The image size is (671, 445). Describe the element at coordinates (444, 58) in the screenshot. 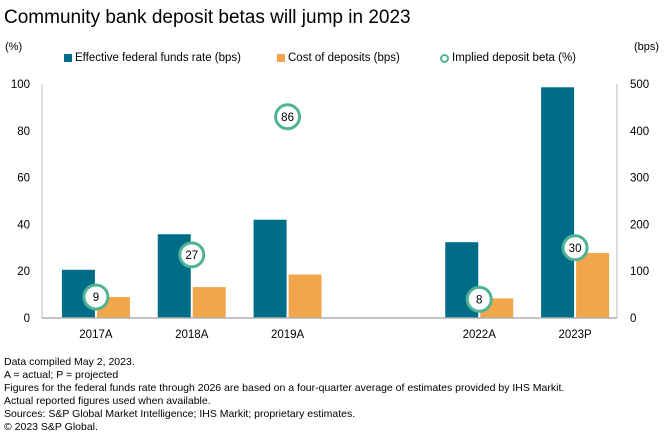

I see `legend-circle-icon` at that location.